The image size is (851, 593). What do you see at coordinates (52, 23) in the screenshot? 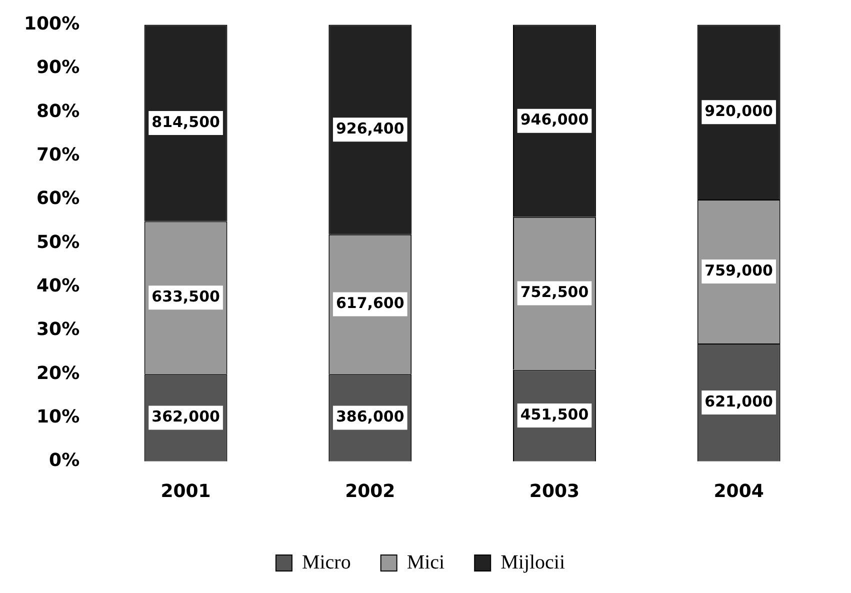
I see `y-tick-label: 100%` at bounding box center [52, 23].